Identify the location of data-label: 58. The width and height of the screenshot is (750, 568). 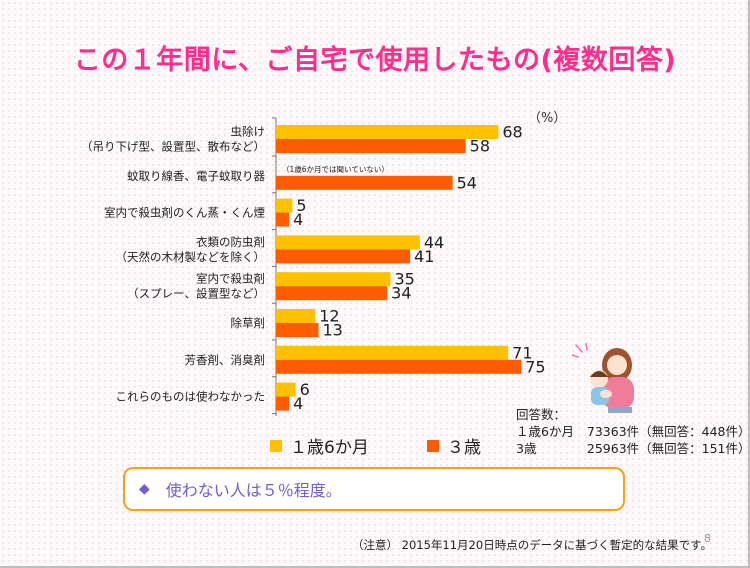
(480, 146).